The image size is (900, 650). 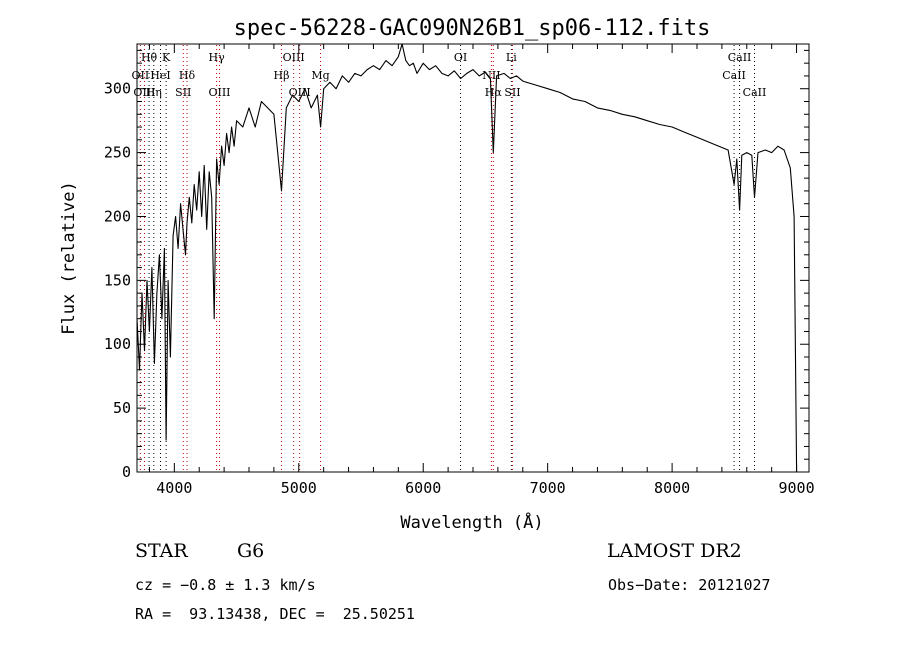 What do you see at coordinates (154, 92) in the screenshot?
I see `marker-label-15: Hη` at bounding box center [154, 92].